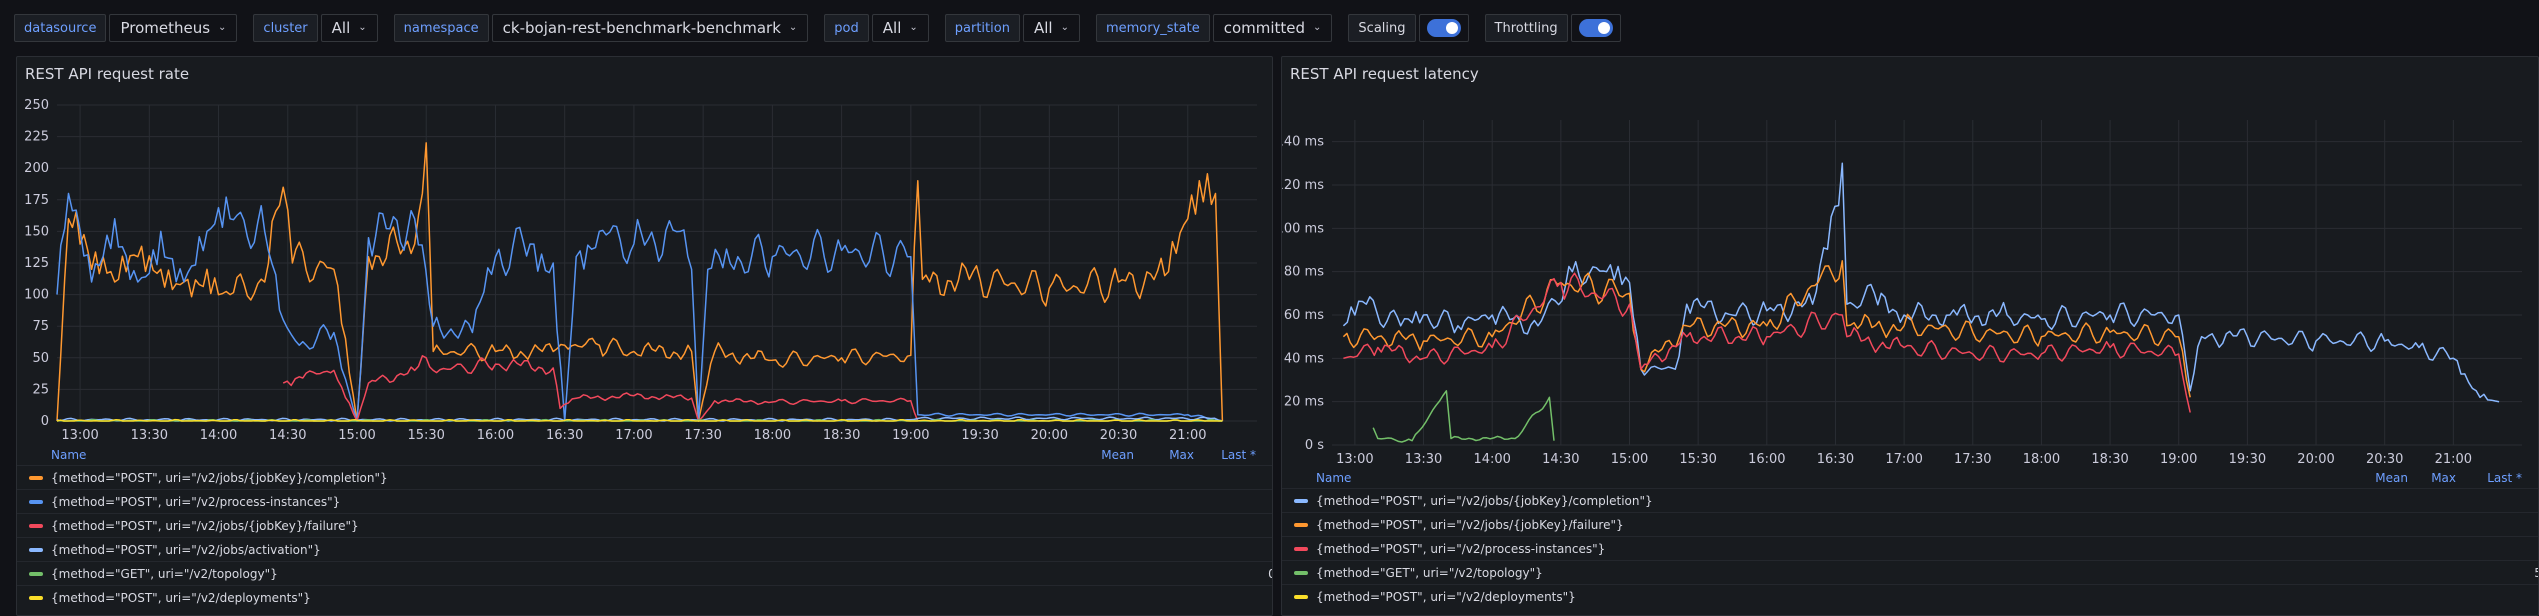 Image resolution: width=2539 pixels, height=616 pixels. What do you see at coordinates (107, 74) in the screenshot?
I see `panel-title: REST API request rate` at bounding box center [107, 74].